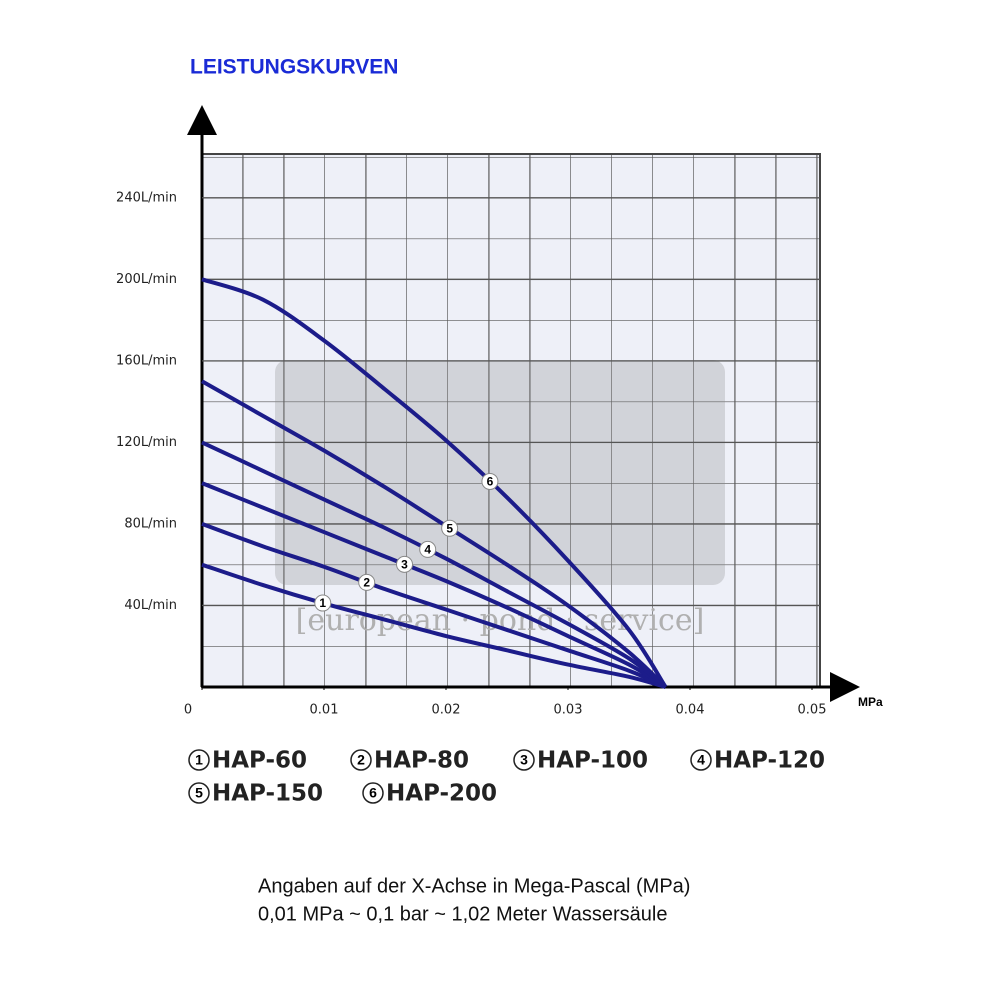 Image resolution: width=1000 pixels, height=1000 pixels. What do you see at coordinates (690, 710) in the screenshot?
I see `x-tick-label: 0.04` at bounding box center [690, 710].